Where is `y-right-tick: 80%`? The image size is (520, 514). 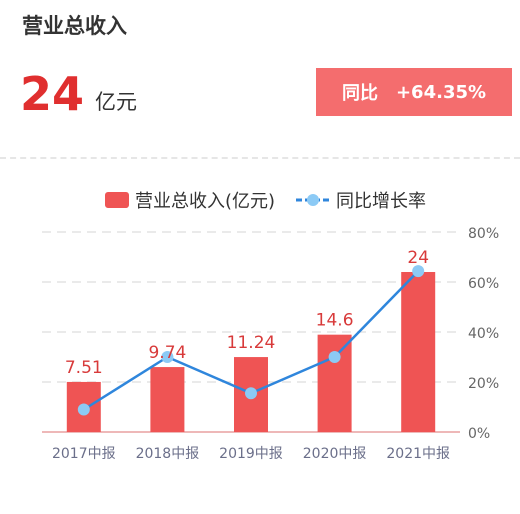
y-right-tick: 80% is located at coordinates (483, 234).